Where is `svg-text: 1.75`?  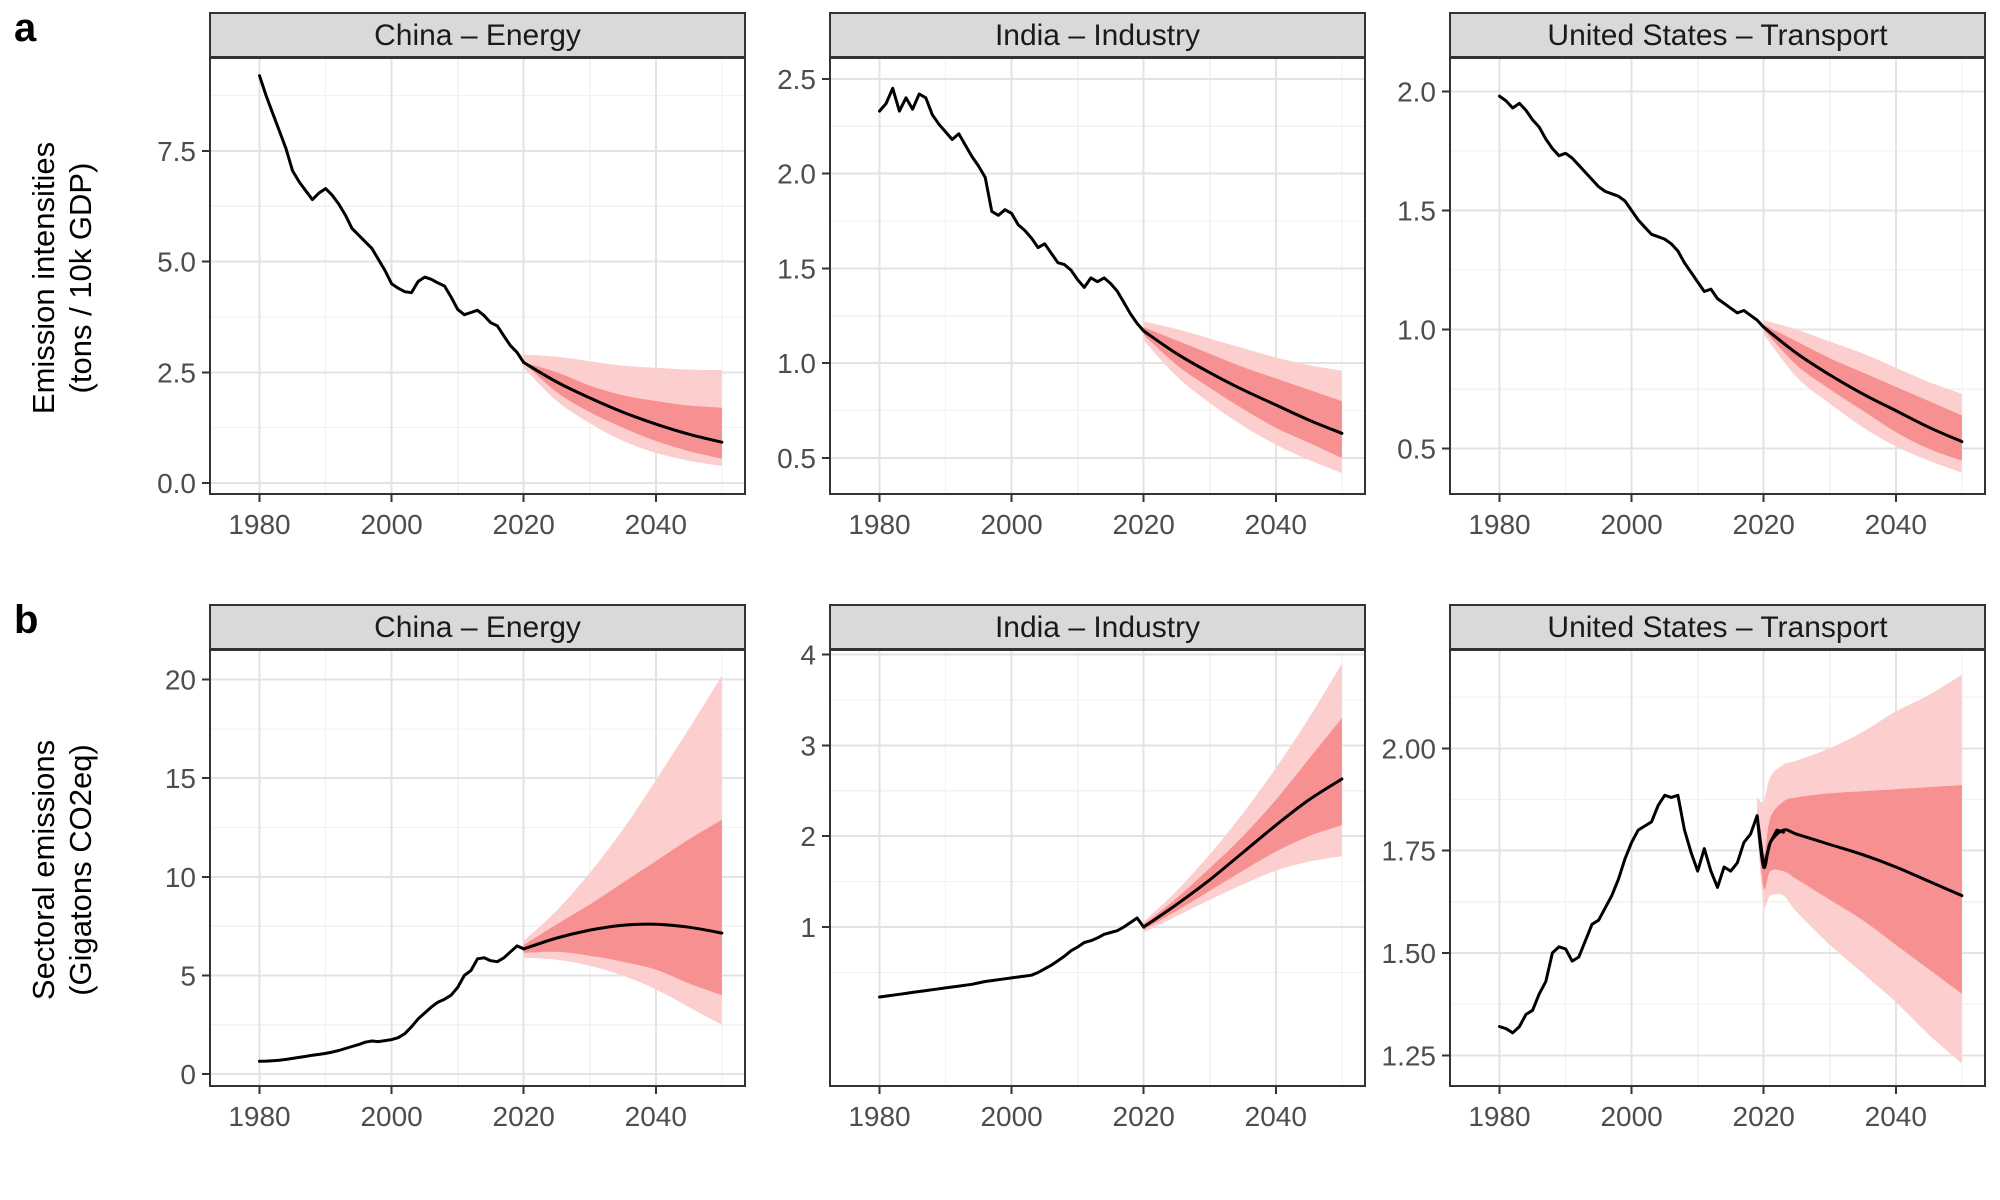
svg-text: 1.75 is located at coordinates (1409, 851).